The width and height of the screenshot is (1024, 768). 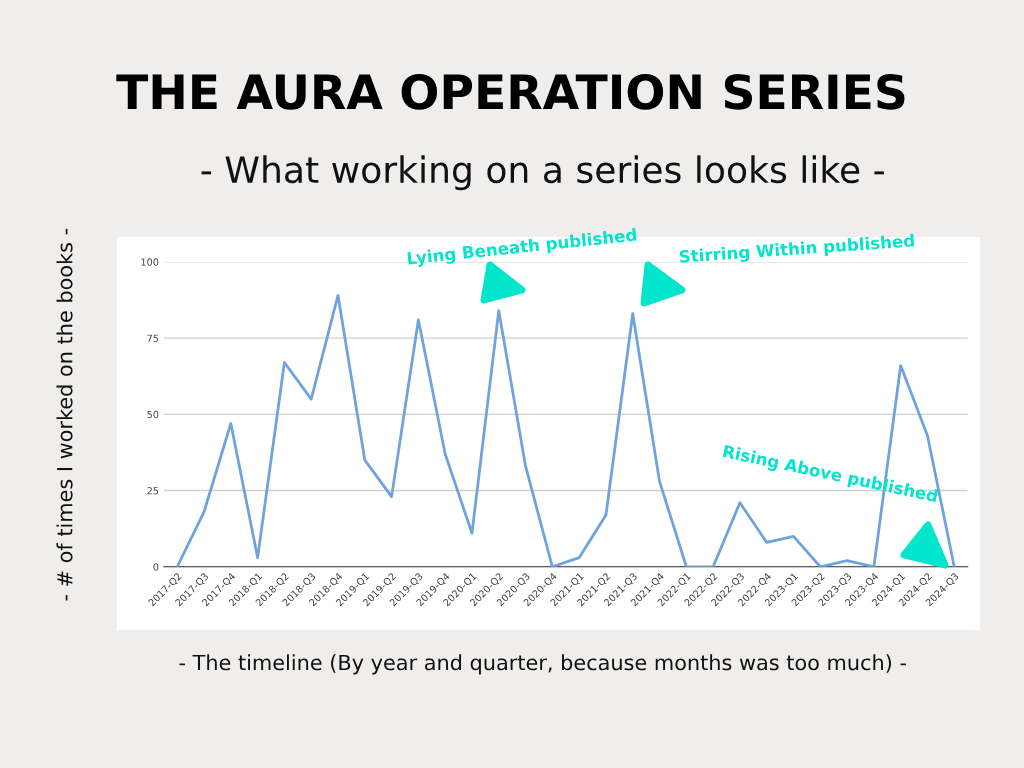 What do you see at coordinates (830, 475) in the screenshot?
I see `annotation: Rising Above published` at bounding box center [830, 475].